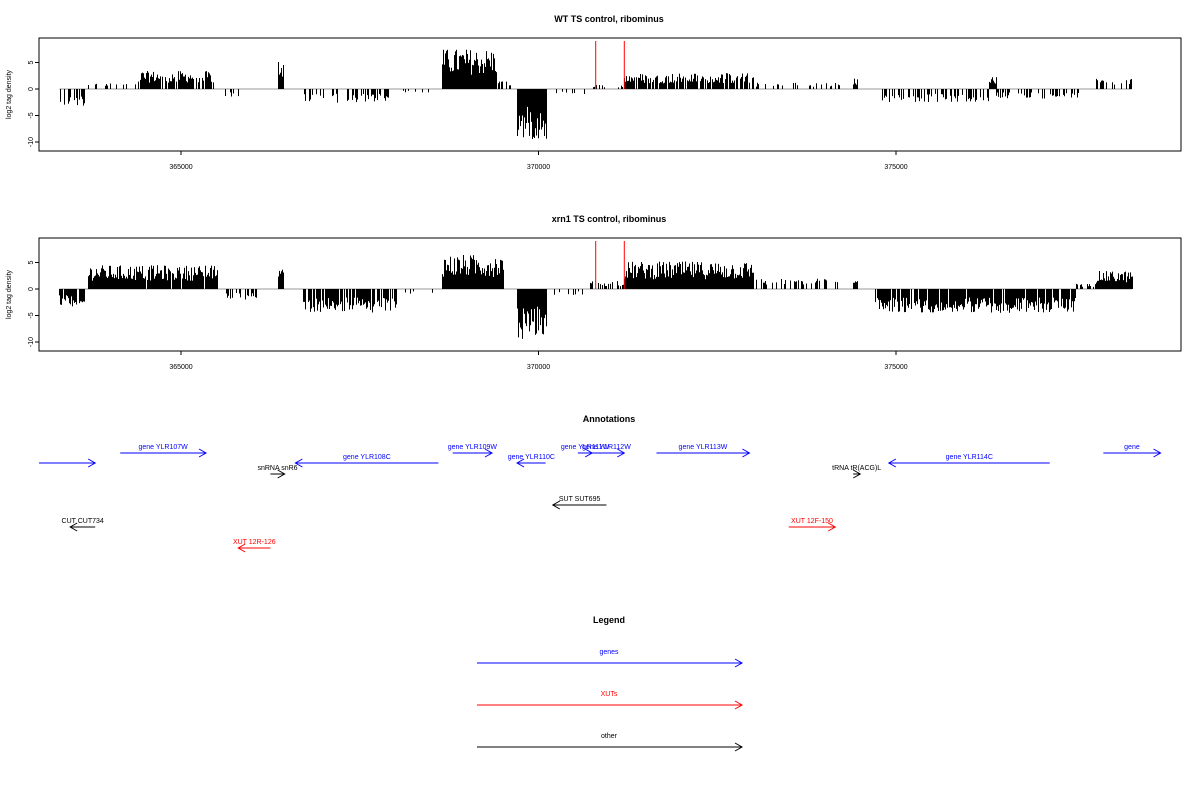  I want to click on annotation-xut-feature: XUT 12F-150, so click(812, 525).